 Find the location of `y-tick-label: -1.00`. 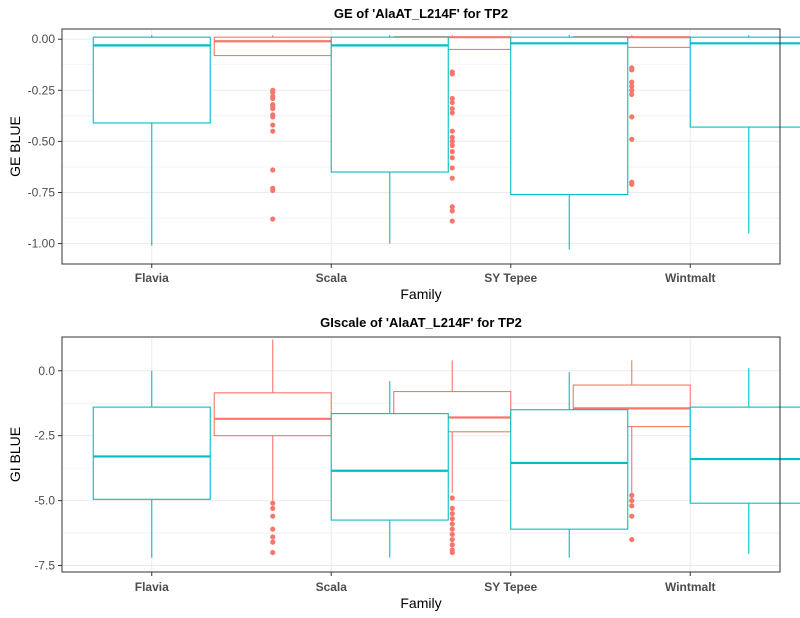

y-tick-label: -1.00 is located at coordinates (42, 244).